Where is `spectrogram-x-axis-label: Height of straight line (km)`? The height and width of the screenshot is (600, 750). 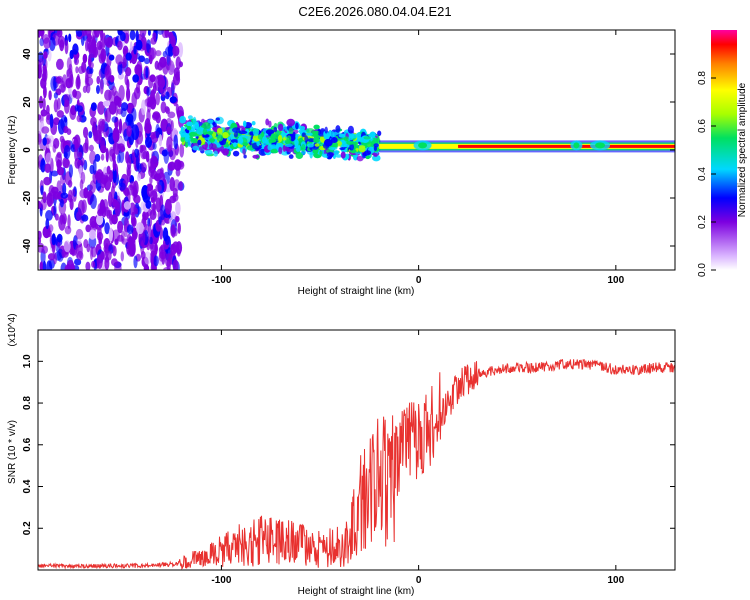
spectrogram-x-axis-label: Height of straight line (km) is located at coordinates (356, 291).